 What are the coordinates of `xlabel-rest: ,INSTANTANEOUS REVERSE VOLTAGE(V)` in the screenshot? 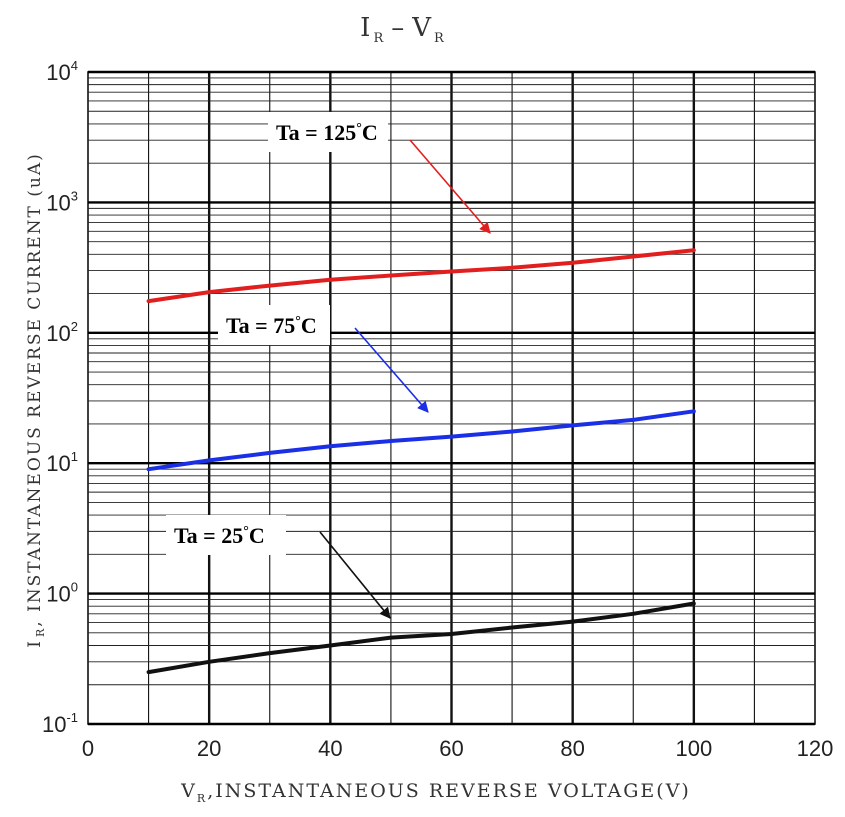 It's located at (449, 791).